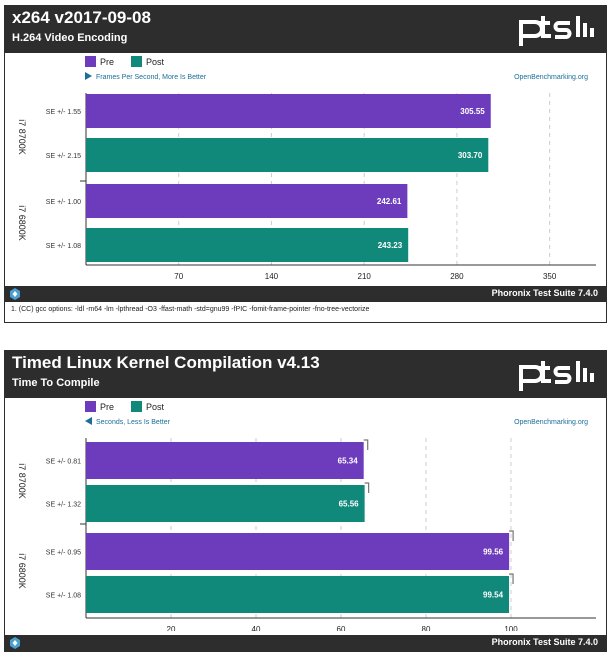  I want to click on metric-note: Seconds, Less Is Better, so click(133, 422).